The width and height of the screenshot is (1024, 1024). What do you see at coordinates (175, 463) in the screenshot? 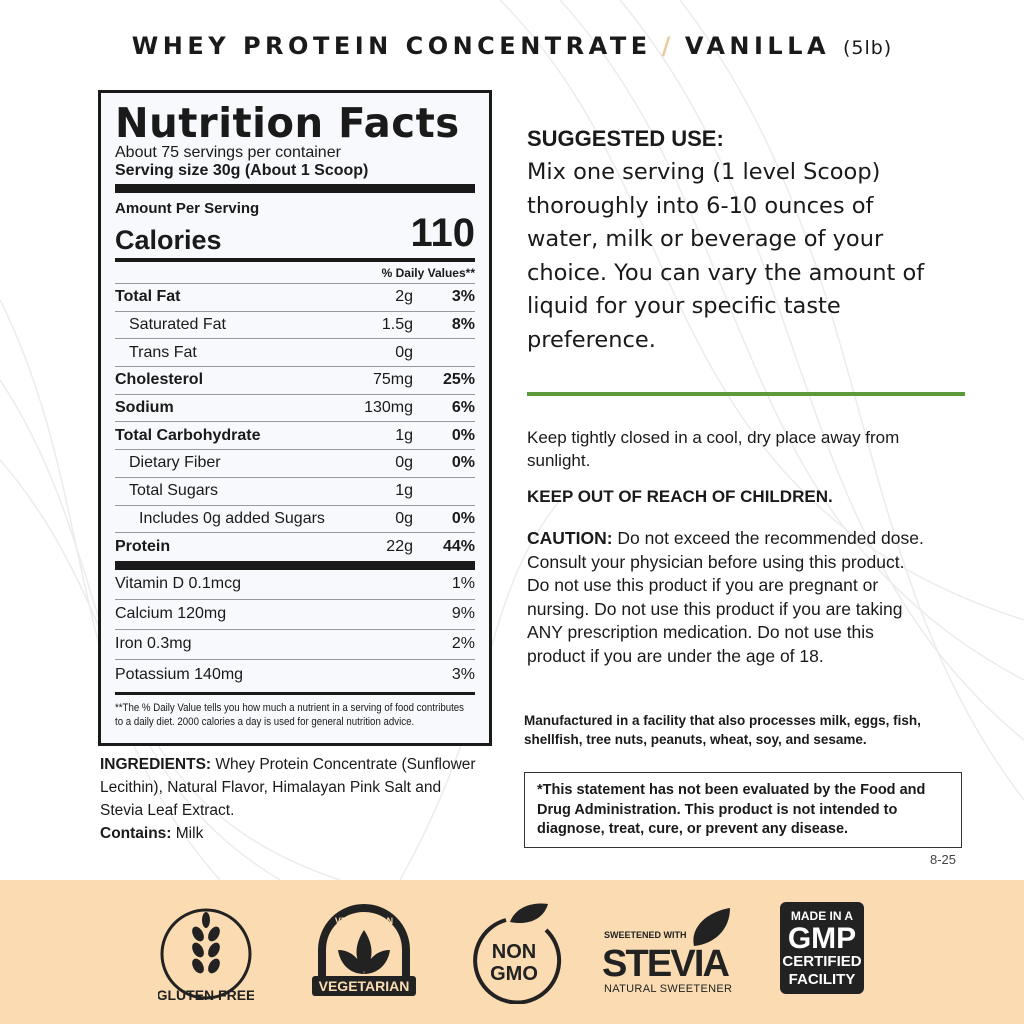
I see `nutrient-name: Dietary Fiber` at bounding box center [175, 463].